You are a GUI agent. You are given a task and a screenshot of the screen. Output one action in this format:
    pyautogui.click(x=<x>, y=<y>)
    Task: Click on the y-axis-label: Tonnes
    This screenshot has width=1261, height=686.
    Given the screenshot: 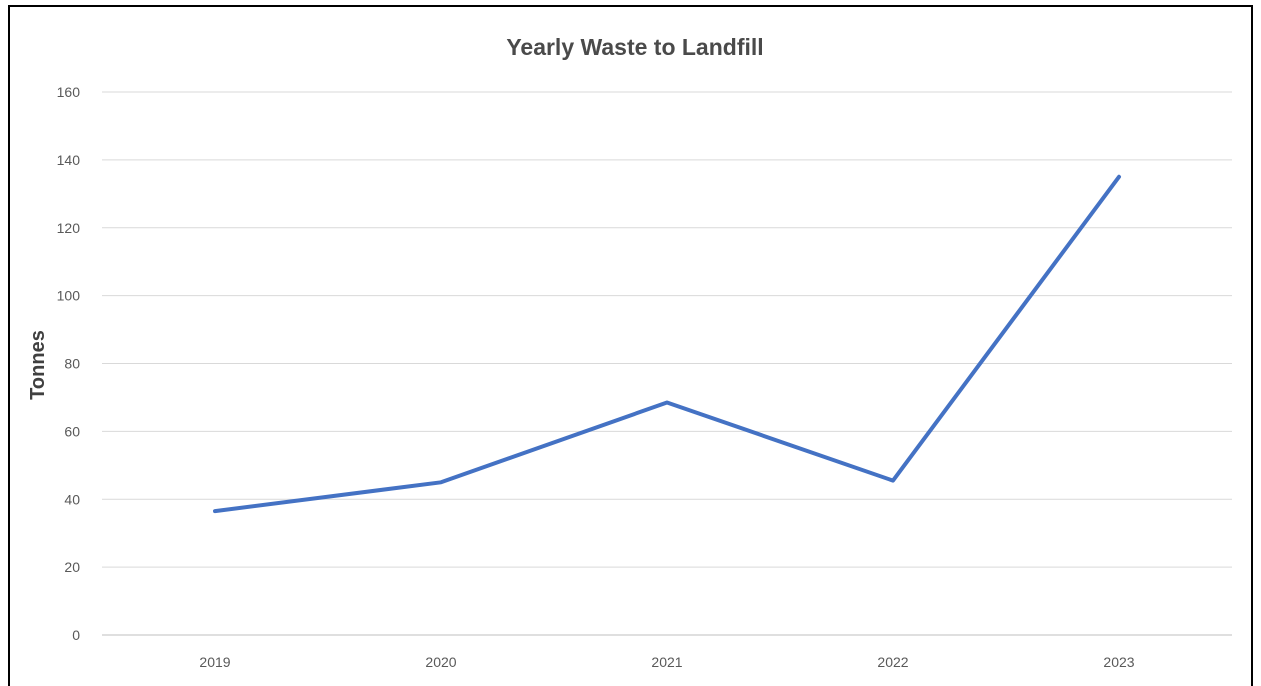 What is the action you would take?
    pyautogui.click(x=38, y=365)
    